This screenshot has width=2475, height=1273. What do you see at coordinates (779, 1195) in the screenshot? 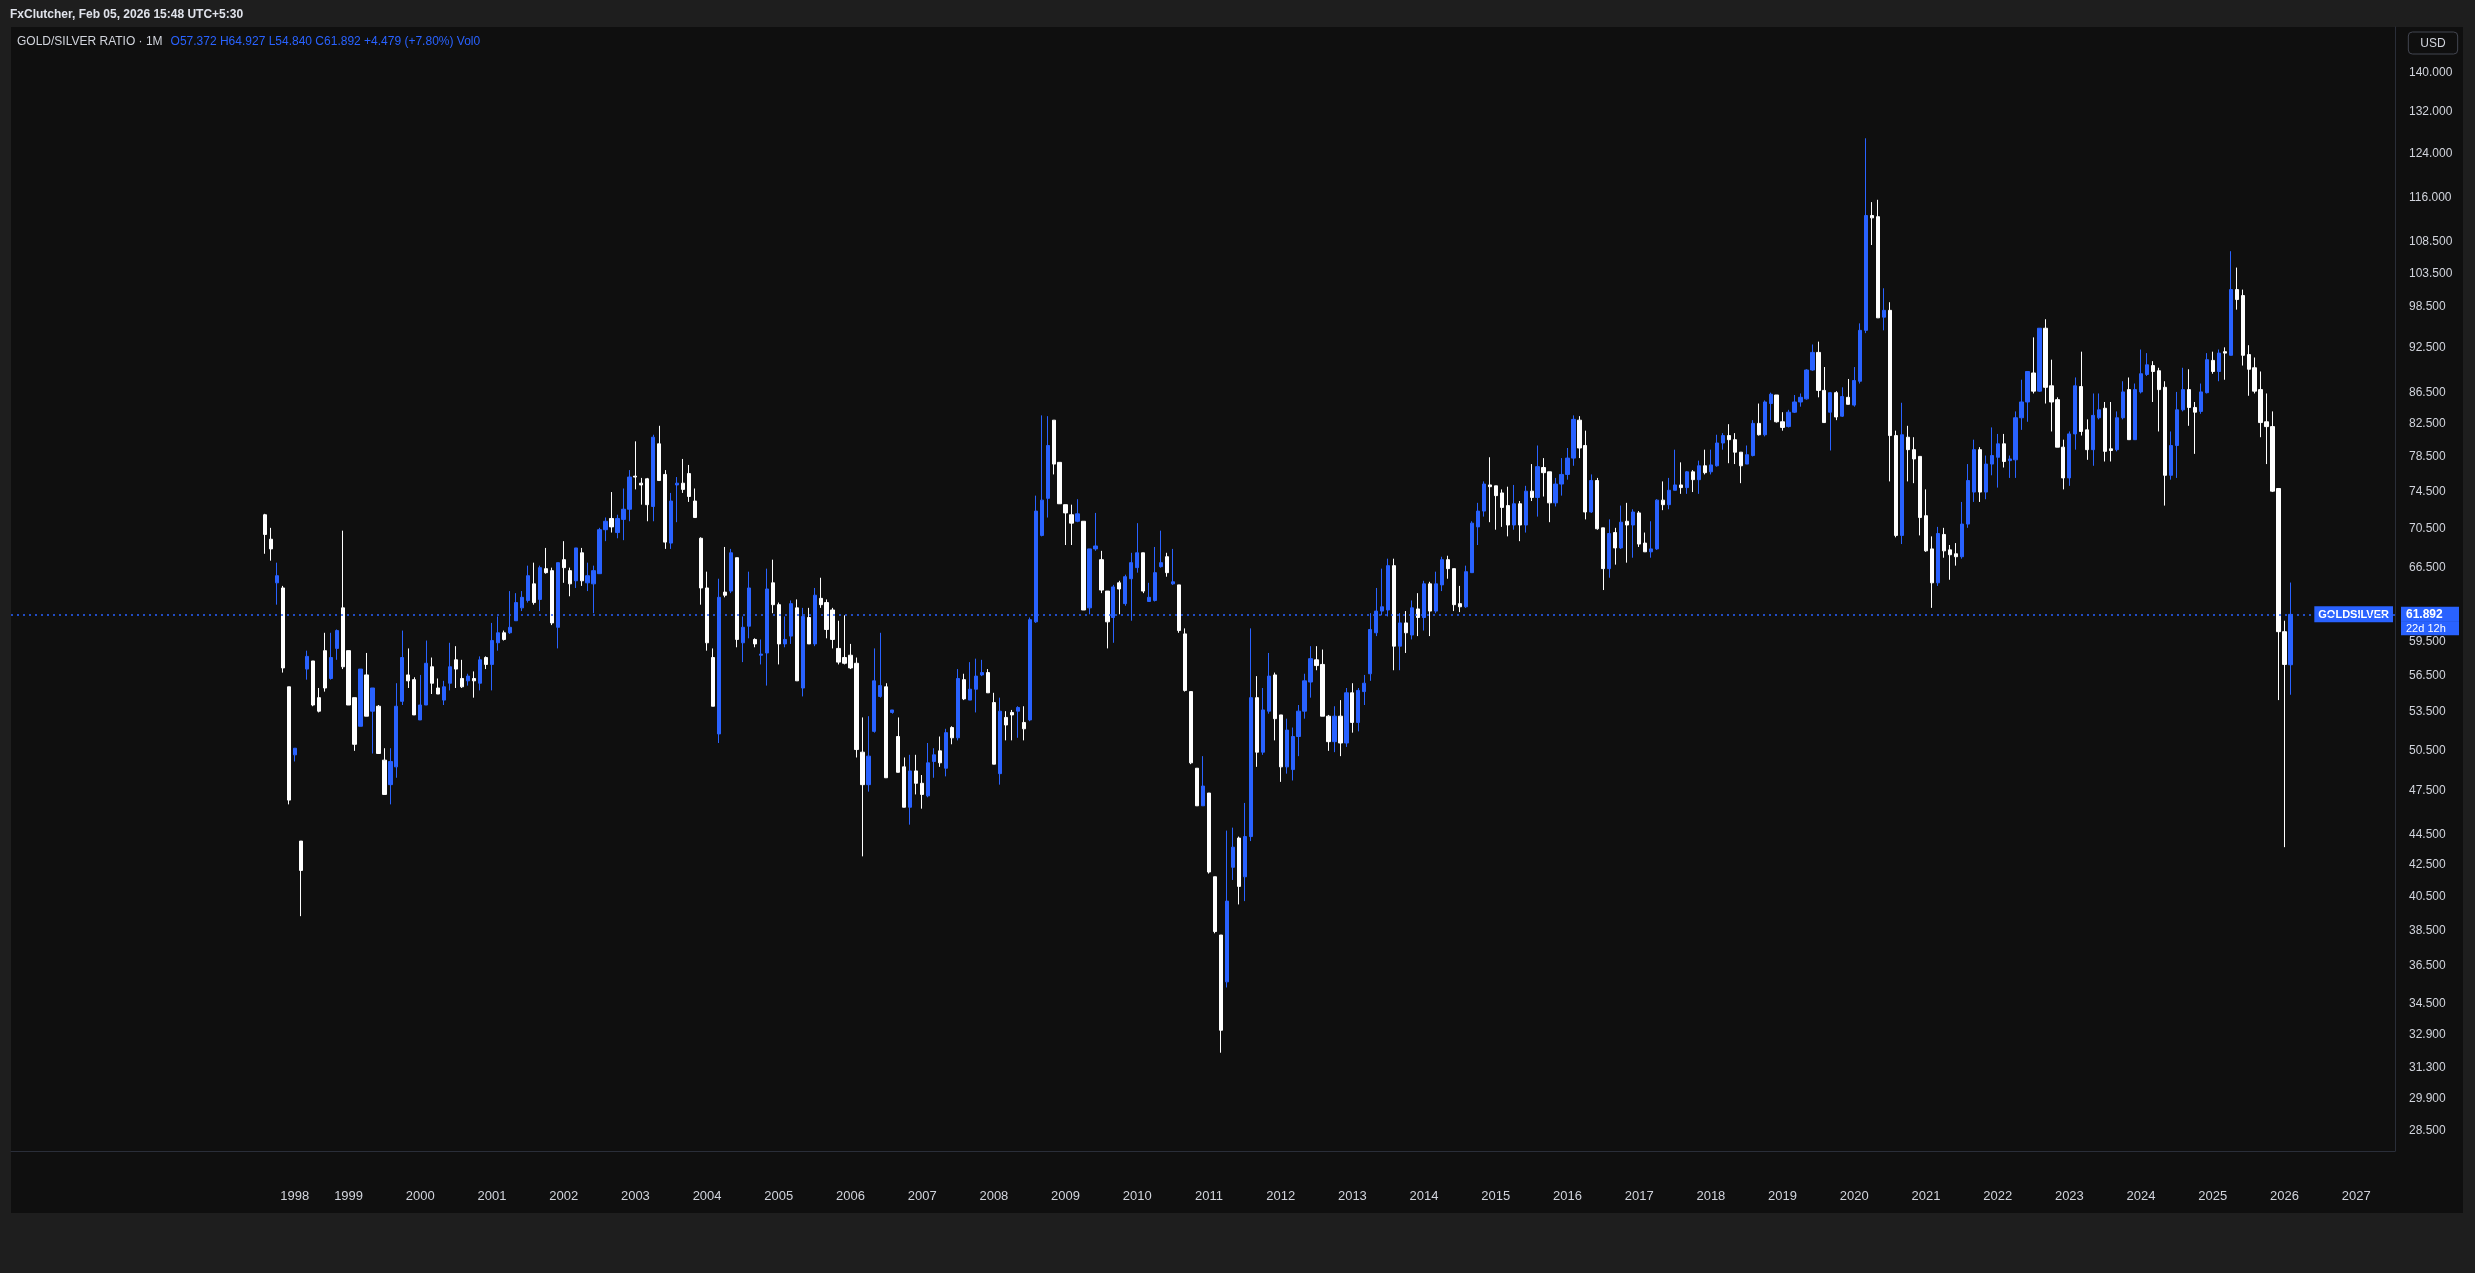
I see `x-tick-label: 2005` at bounding box center [779, 1195].